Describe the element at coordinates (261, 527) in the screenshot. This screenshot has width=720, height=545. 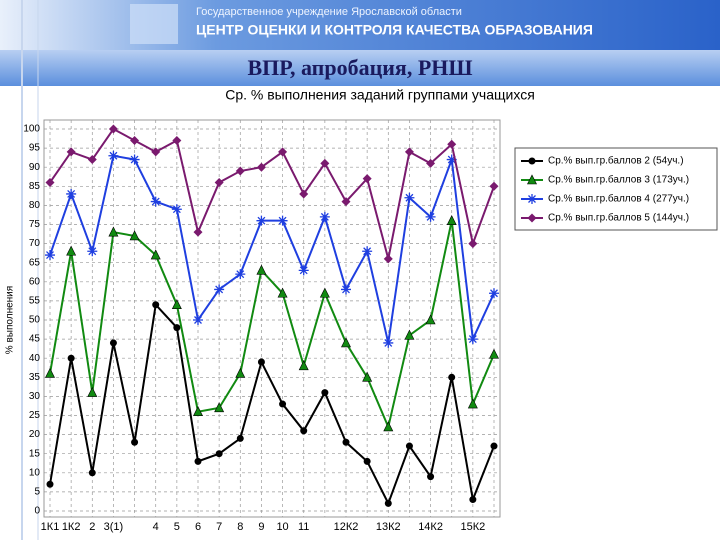
I see `x-tick-label: 9` at that location.